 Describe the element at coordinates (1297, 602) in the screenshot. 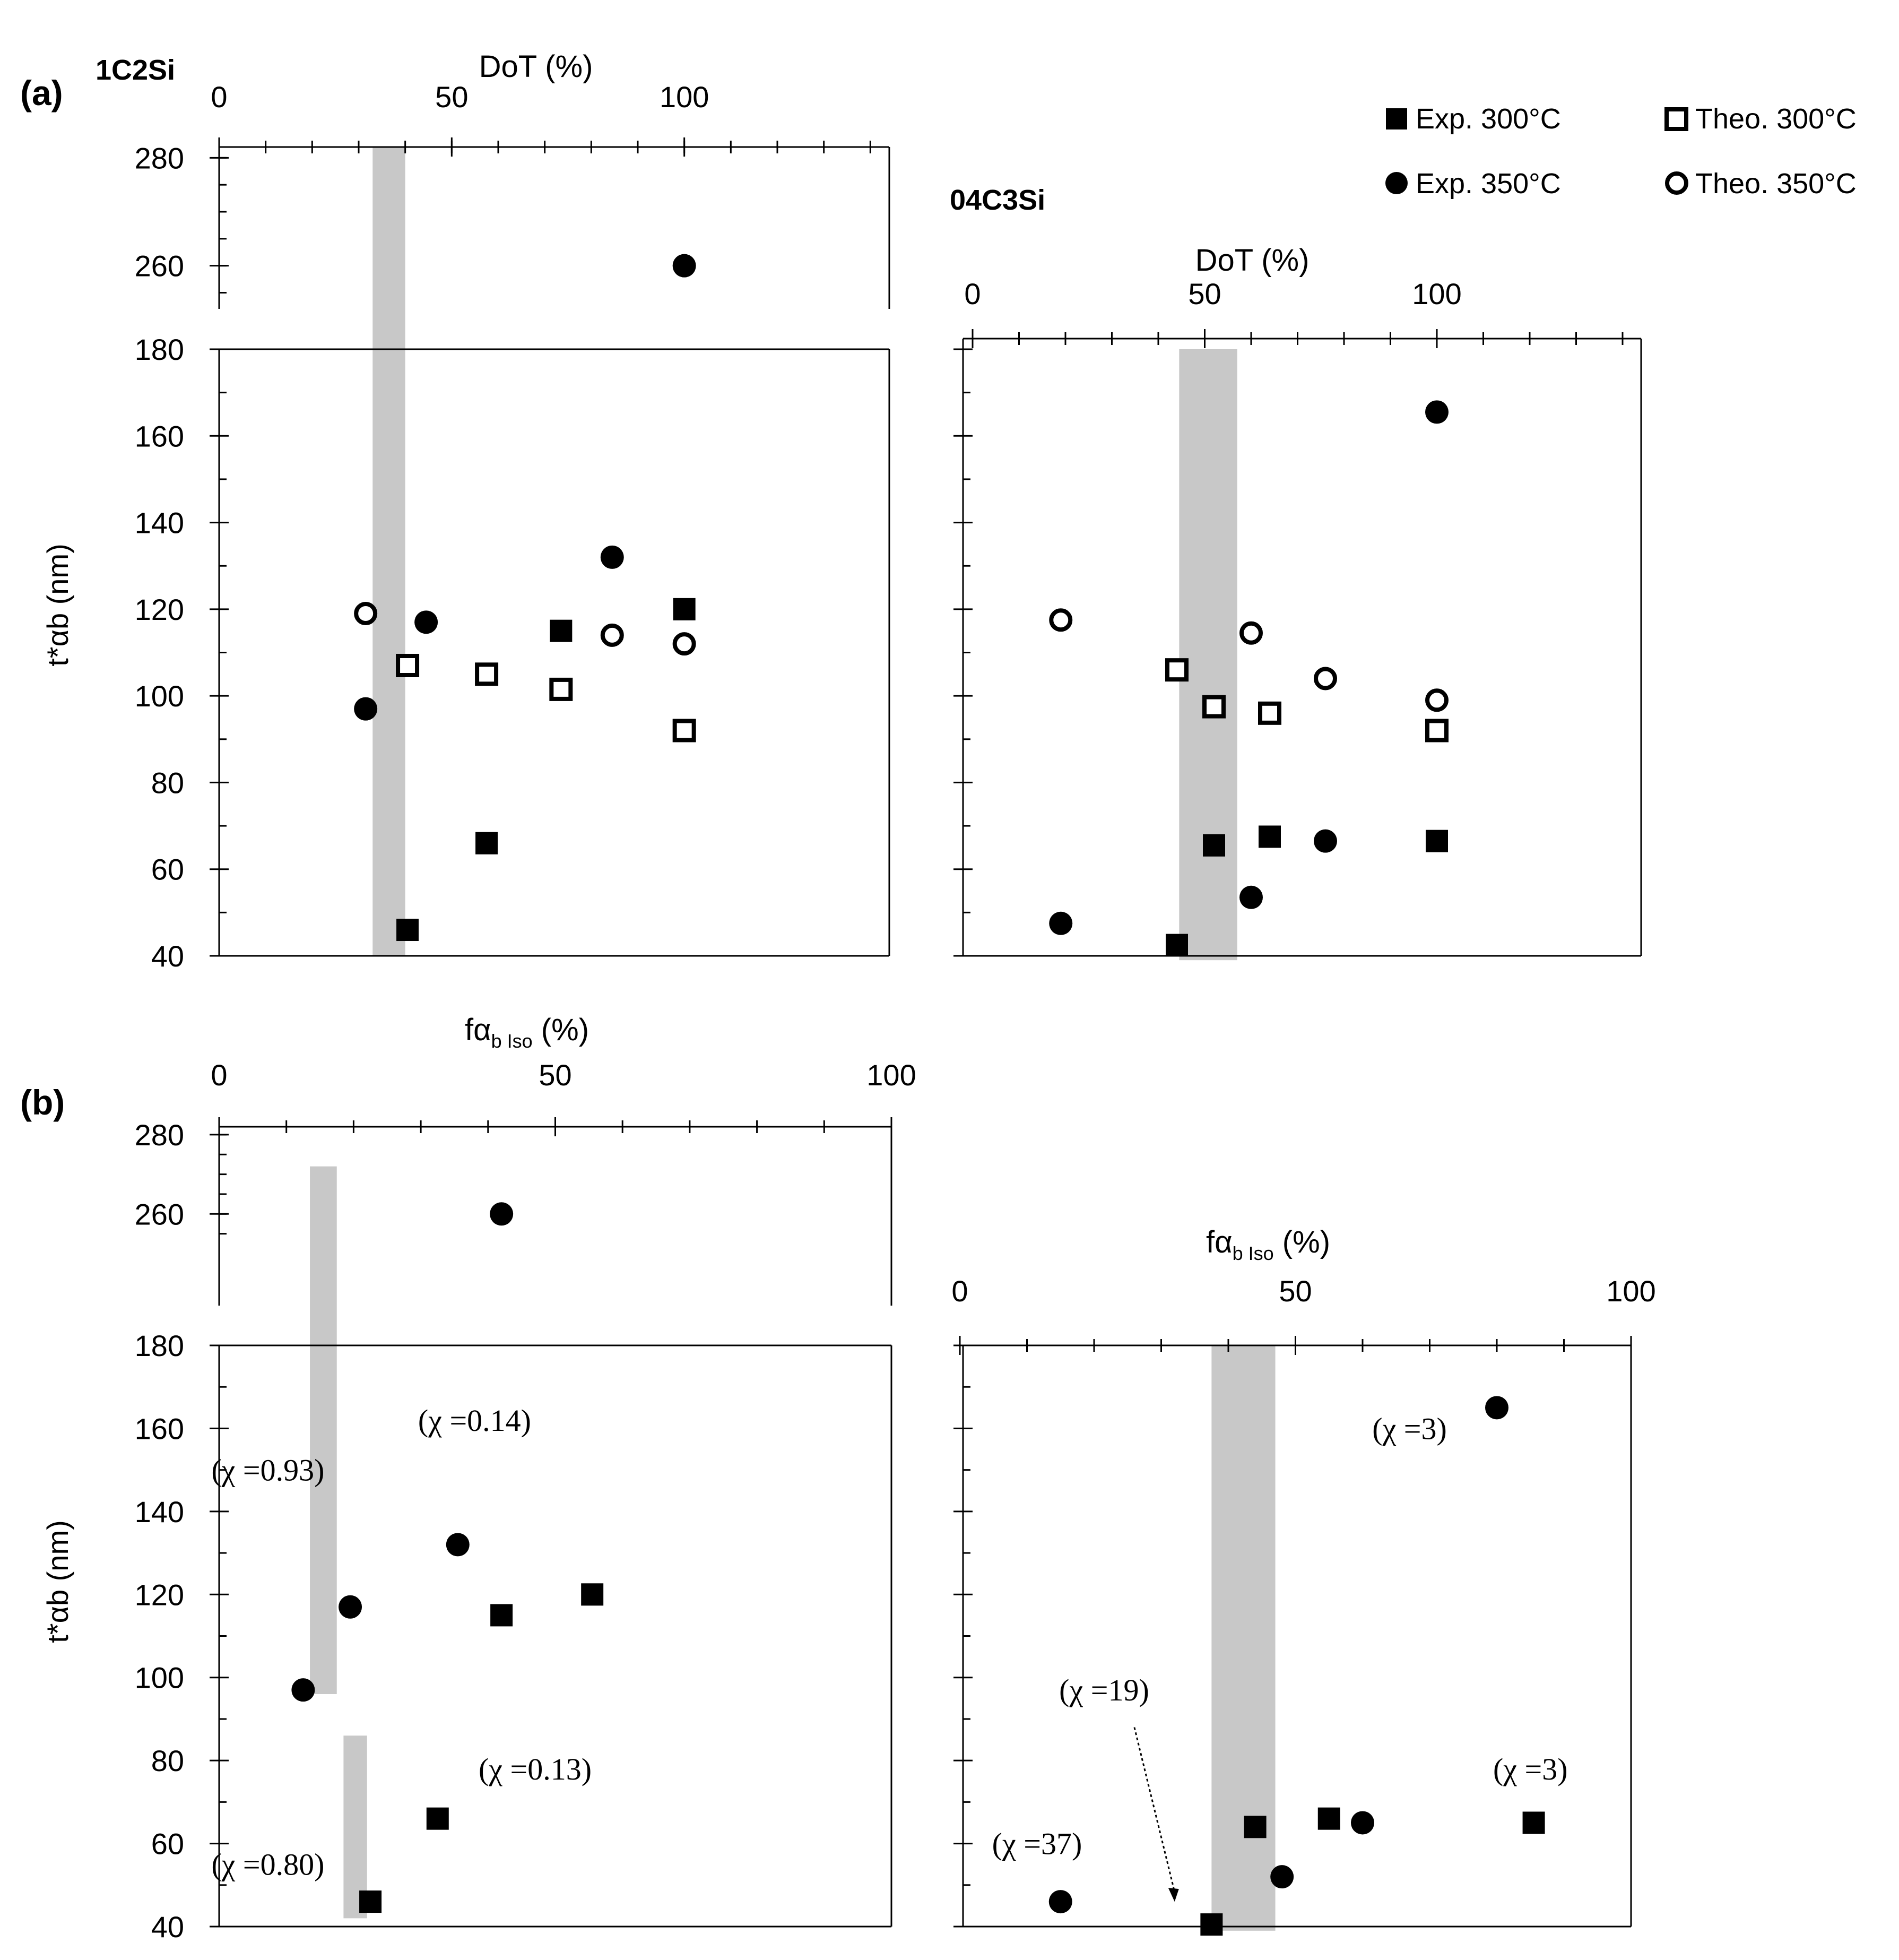

I see `chart-a-04c3si: 0 50 100 DoT (%)` at that location.